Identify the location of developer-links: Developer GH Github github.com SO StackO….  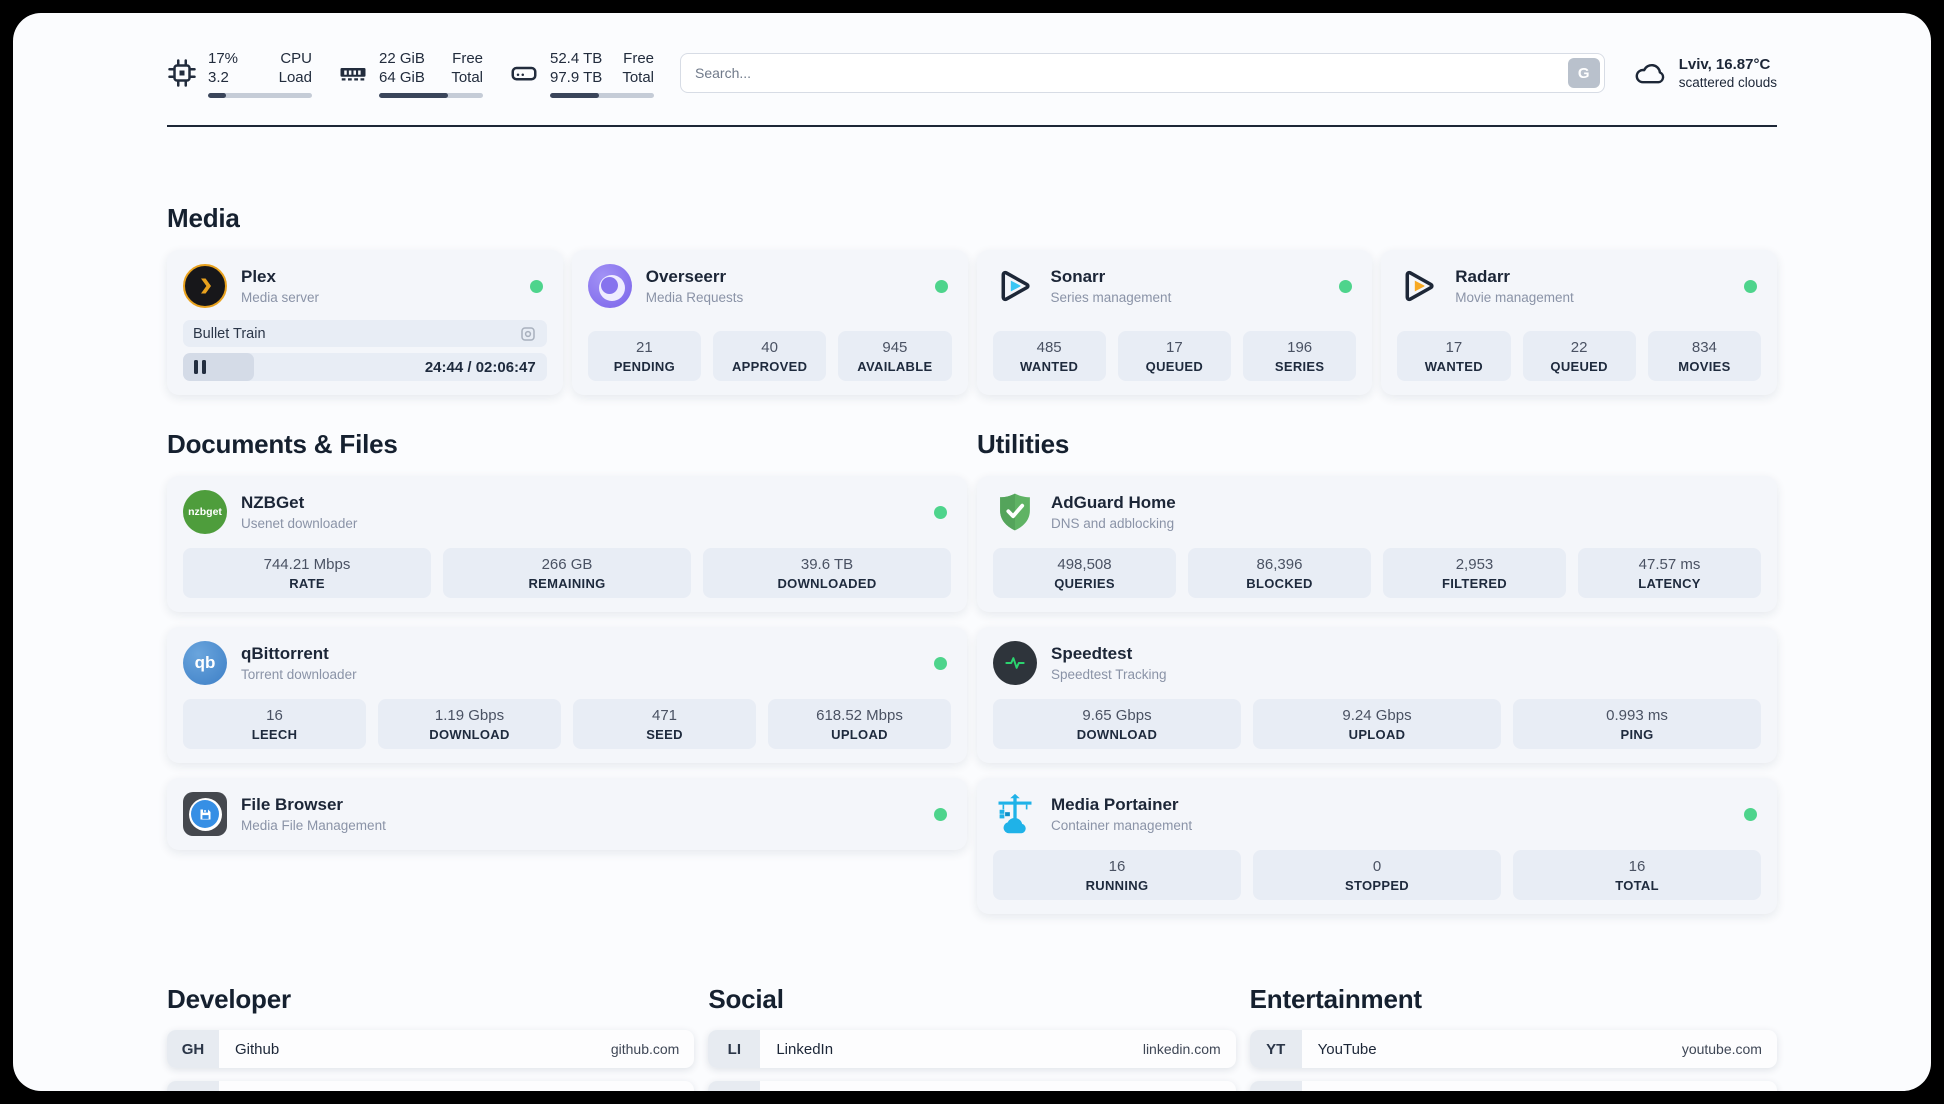
(431, 1037).